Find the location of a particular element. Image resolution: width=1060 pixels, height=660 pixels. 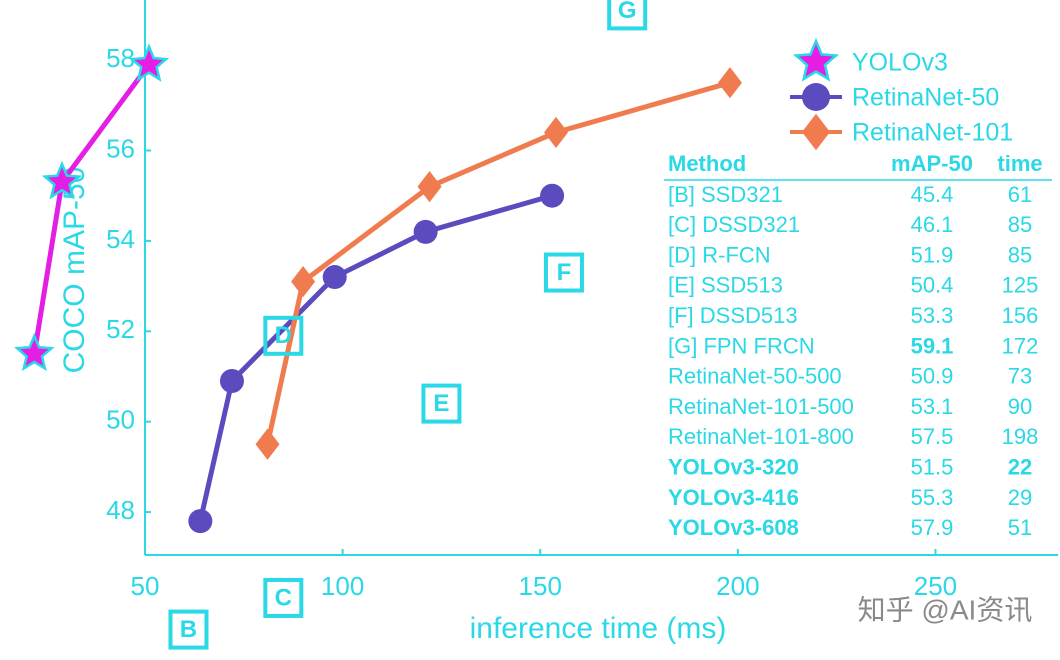

table-cell: 45.4 is located at coordinates (932, 194).